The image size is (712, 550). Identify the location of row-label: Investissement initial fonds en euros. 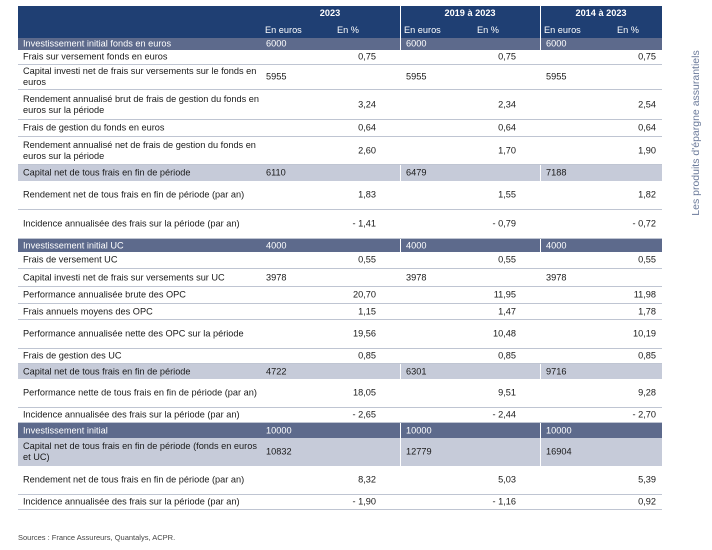
(97, 43).